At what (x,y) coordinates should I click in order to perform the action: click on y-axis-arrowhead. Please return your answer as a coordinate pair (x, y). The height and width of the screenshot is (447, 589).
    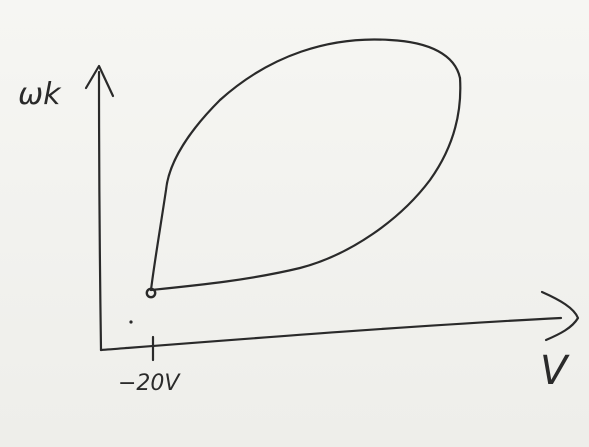
    Looking at the image, I should click on (99, 81).